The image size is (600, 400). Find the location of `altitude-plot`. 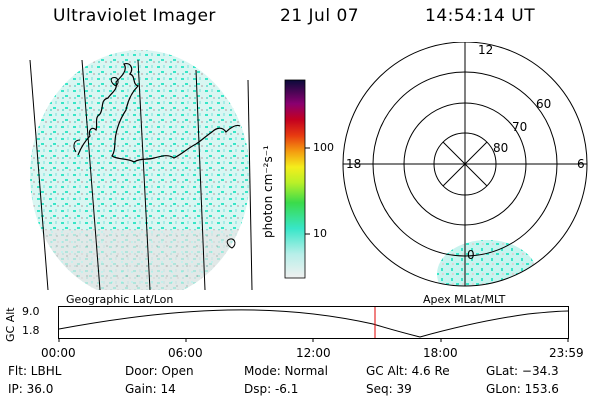

altitude-plot is located at coordinates (313, 324).